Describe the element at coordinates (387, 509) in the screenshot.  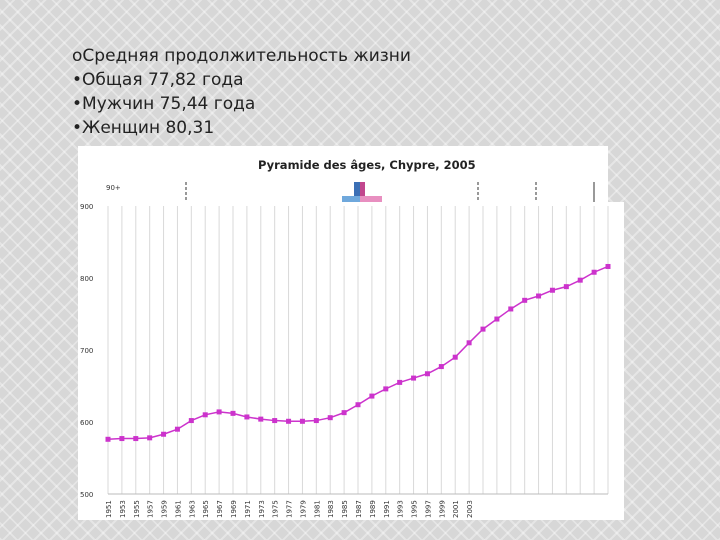
I see `x-tick-label: 1991` at that location.